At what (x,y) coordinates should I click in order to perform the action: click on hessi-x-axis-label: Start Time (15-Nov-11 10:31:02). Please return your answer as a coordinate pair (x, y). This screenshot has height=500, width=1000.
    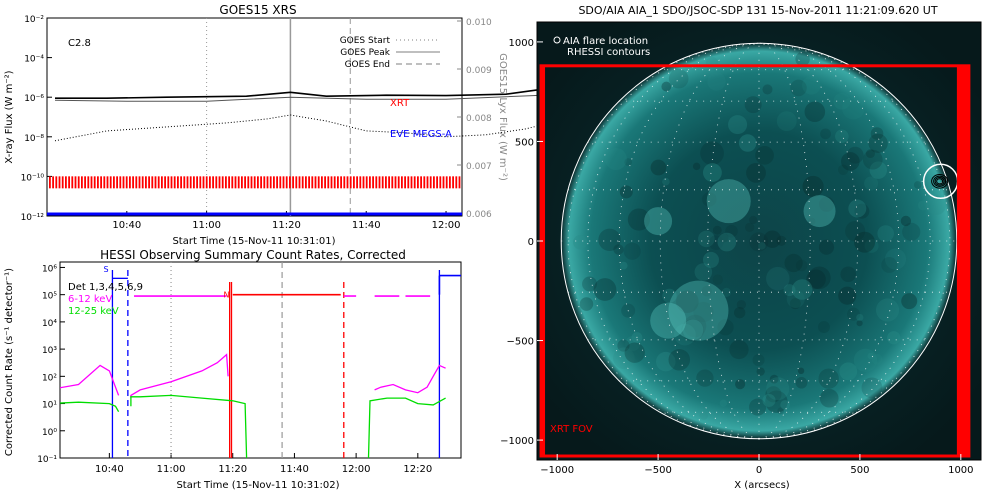
    Looking at the image, I should click on (257, 485).